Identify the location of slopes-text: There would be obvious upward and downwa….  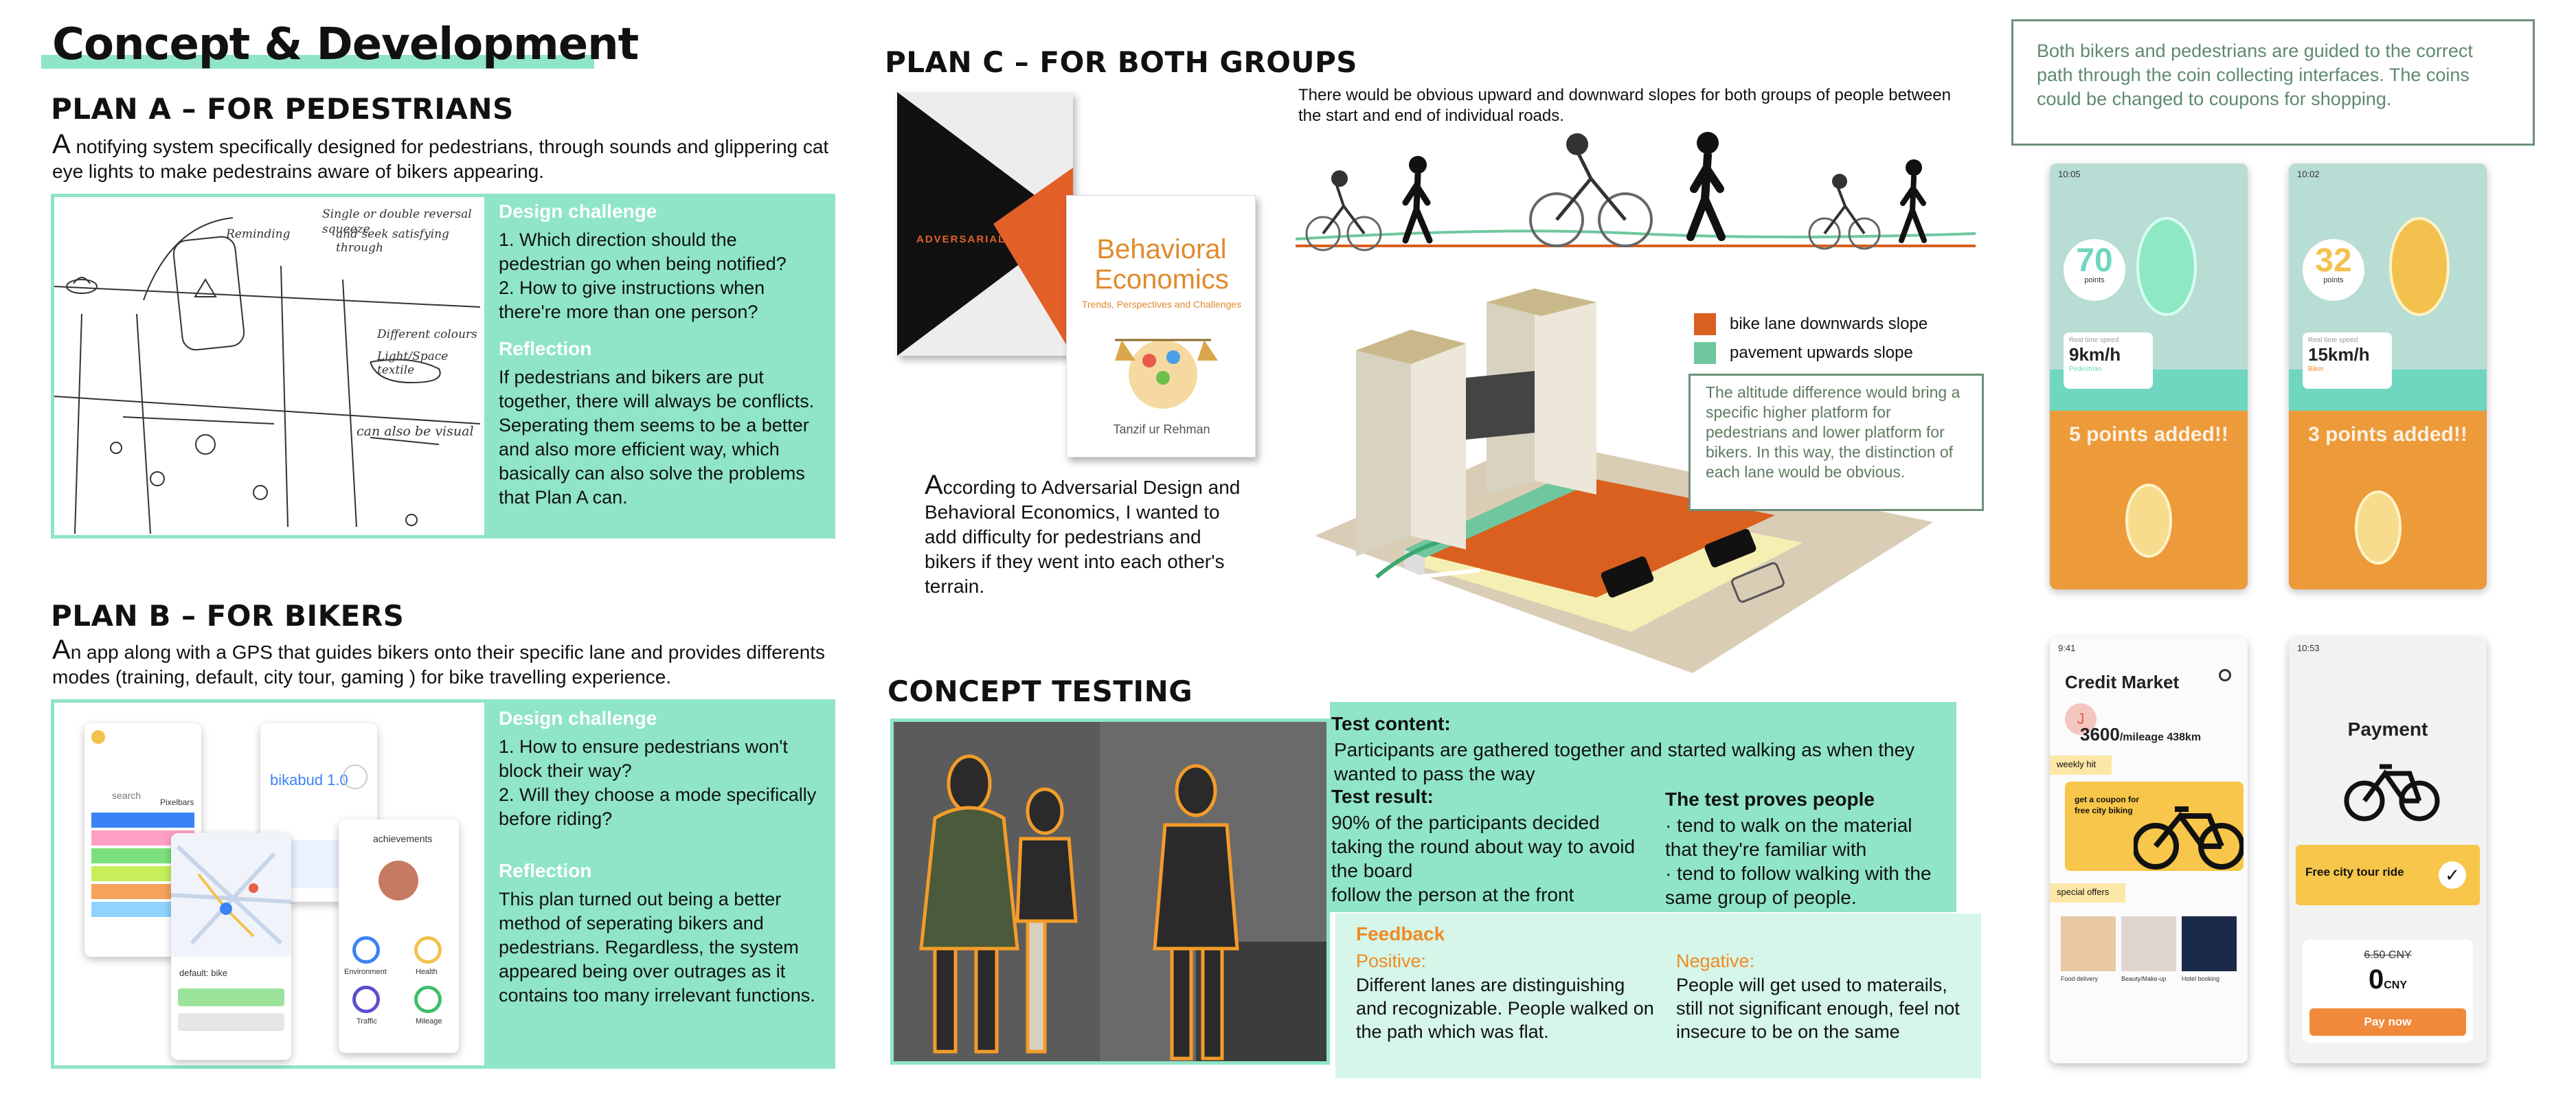
(1624, 105).